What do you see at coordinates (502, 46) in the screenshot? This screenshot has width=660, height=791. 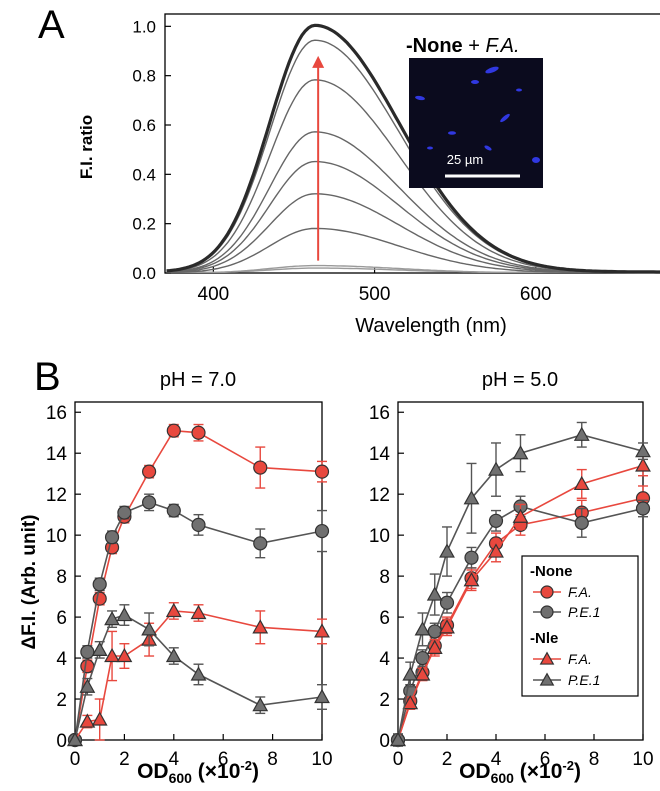 I see `inset-title-italic: F.A.` at bounding box center [502, 46].